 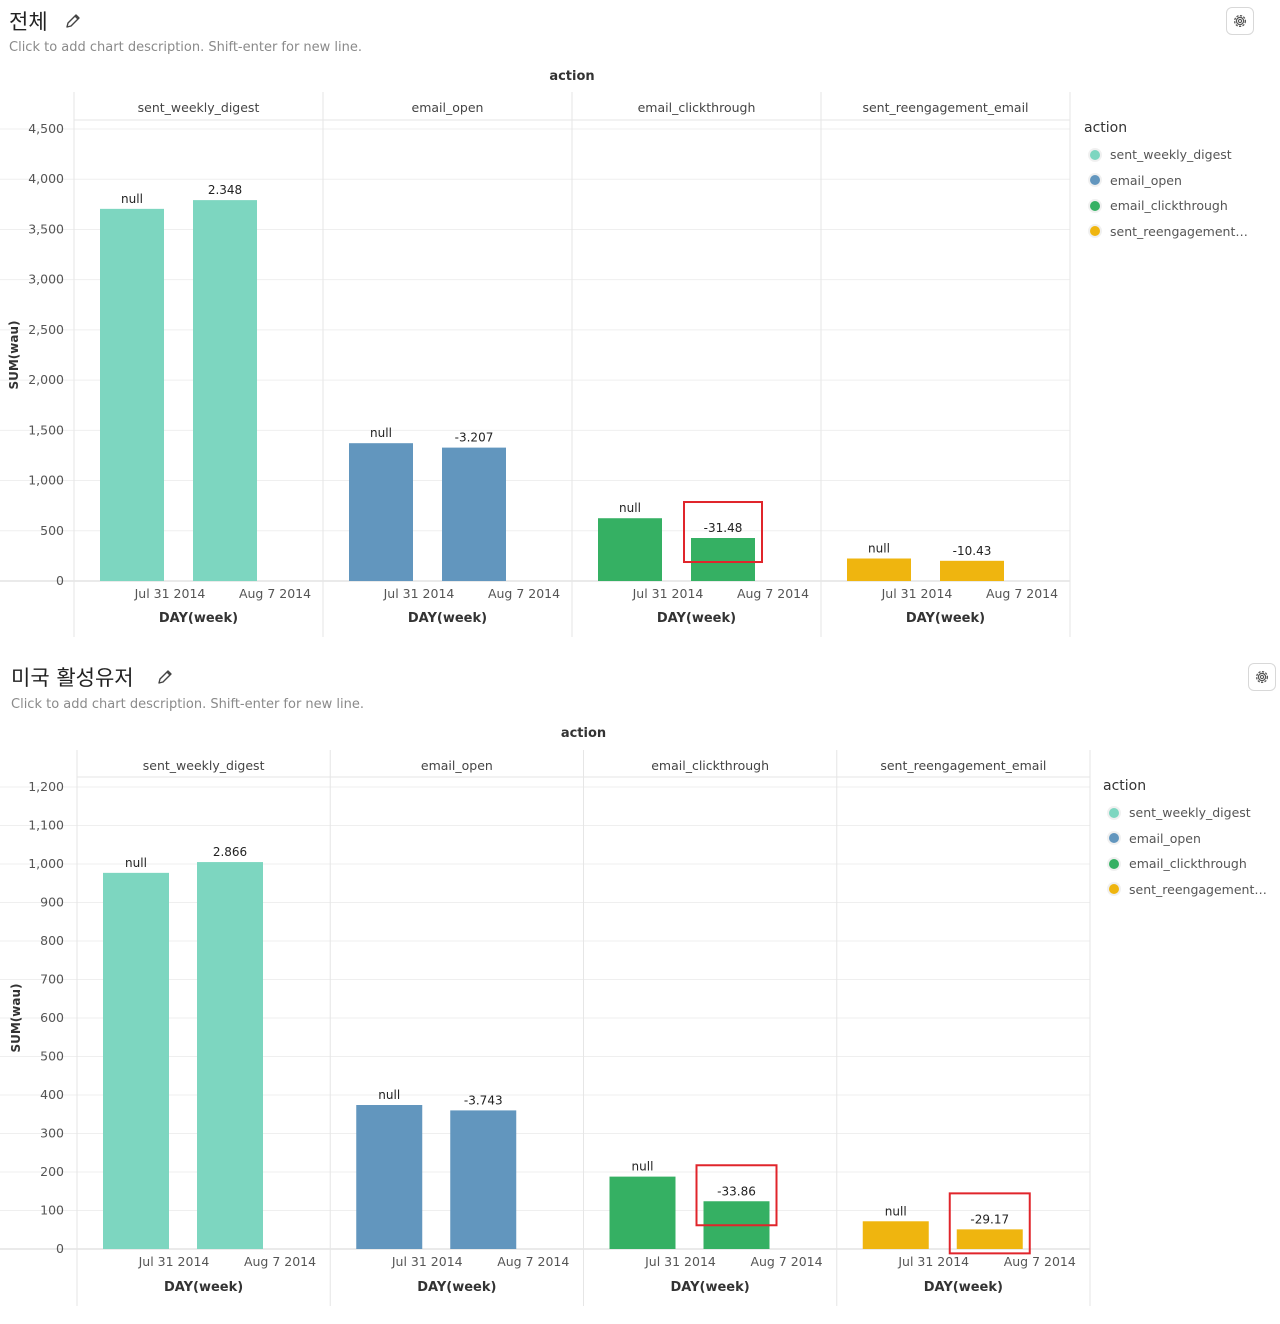 I want to click on facet-header-label: sent_weekly_digest, so click(x=204, y=765).